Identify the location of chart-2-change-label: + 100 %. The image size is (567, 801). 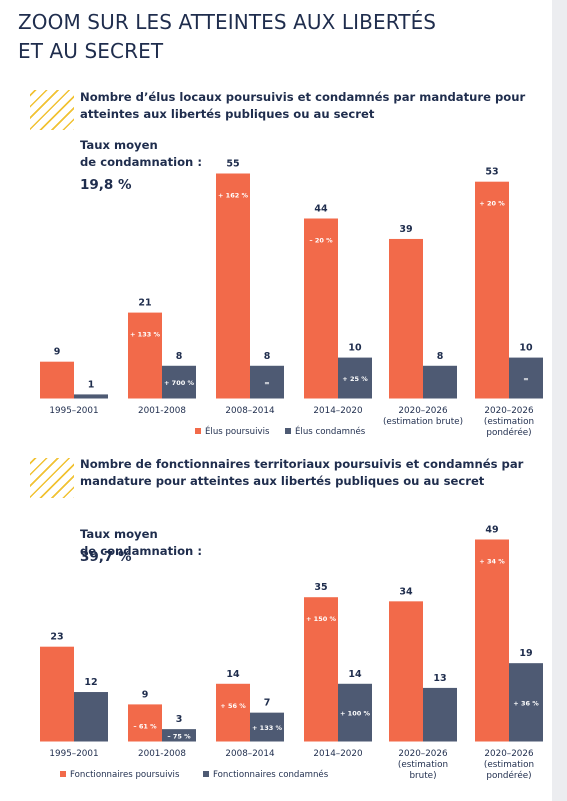
(355, 714).